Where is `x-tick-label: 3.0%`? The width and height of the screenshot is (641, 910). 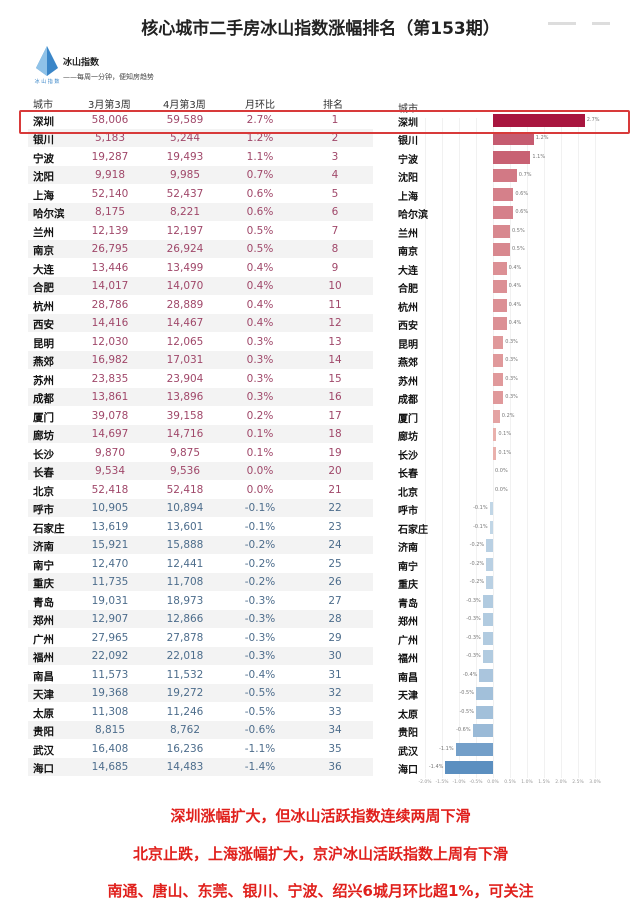
x-tick-label: 3.0% is located at coordinates (595, 782).